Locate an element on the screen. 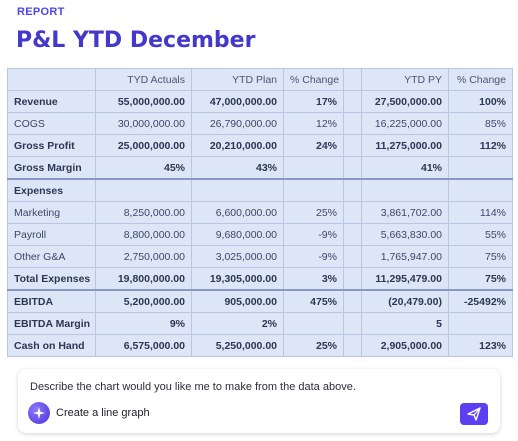 This screenshot has height=441, width=518. cell-ytd-actuals: 9% is located at coordinates (143, 323).